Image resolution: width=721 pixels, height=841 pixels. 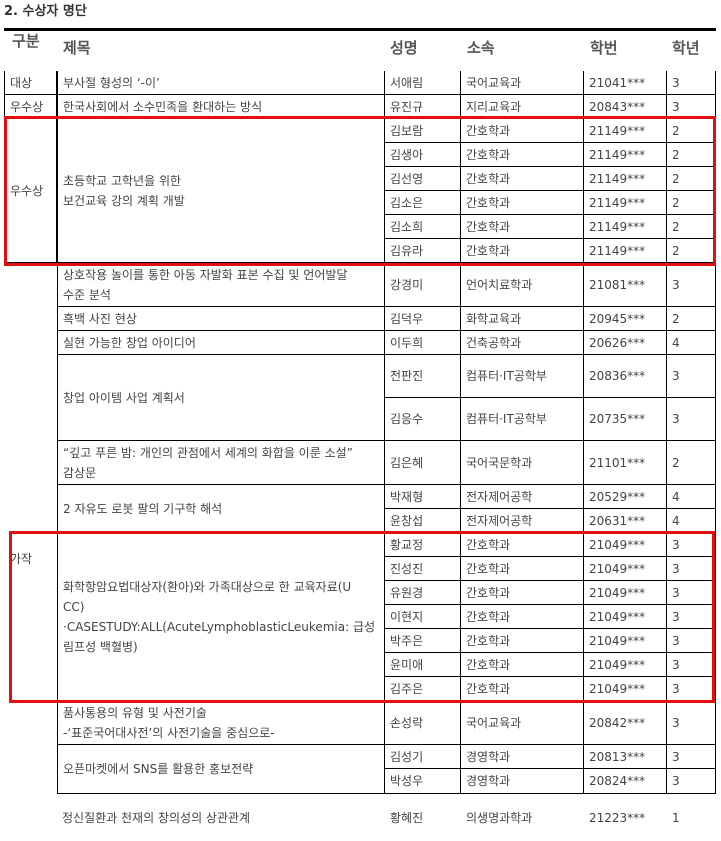 I want to click on member-dept: 언어치료학과, so click(x=522, y=285).